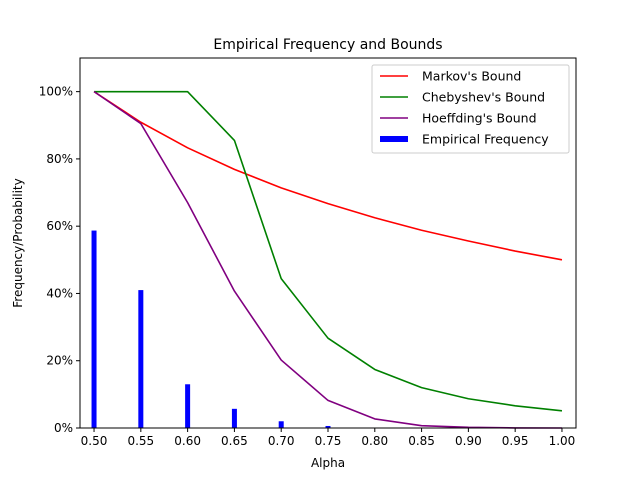 This screenshot has height=480, width=640. What do you see at coordinates (374, 441) in the screenshot?
I see `x-tick-label: 0.80` at bounding box center [374, 441].